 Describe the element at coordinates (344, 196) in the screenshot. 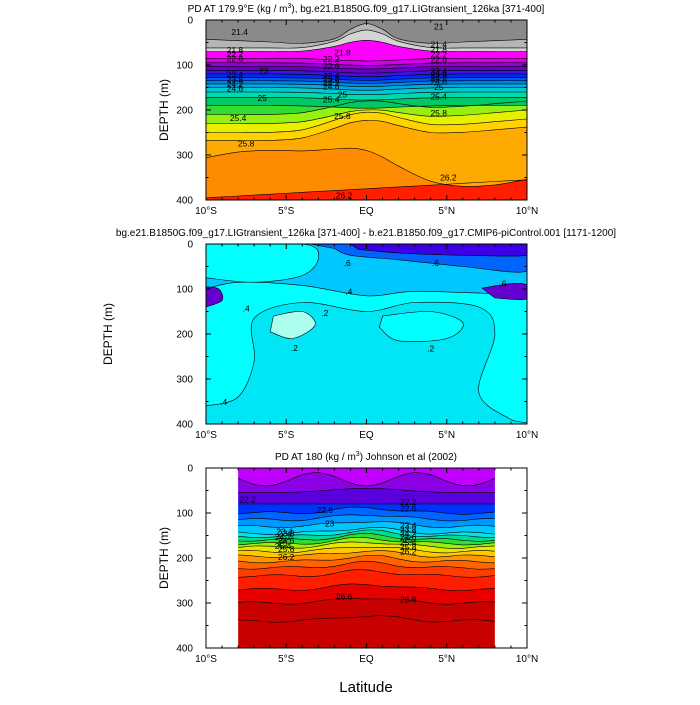

I see `contour-label: 26.2` at that location.